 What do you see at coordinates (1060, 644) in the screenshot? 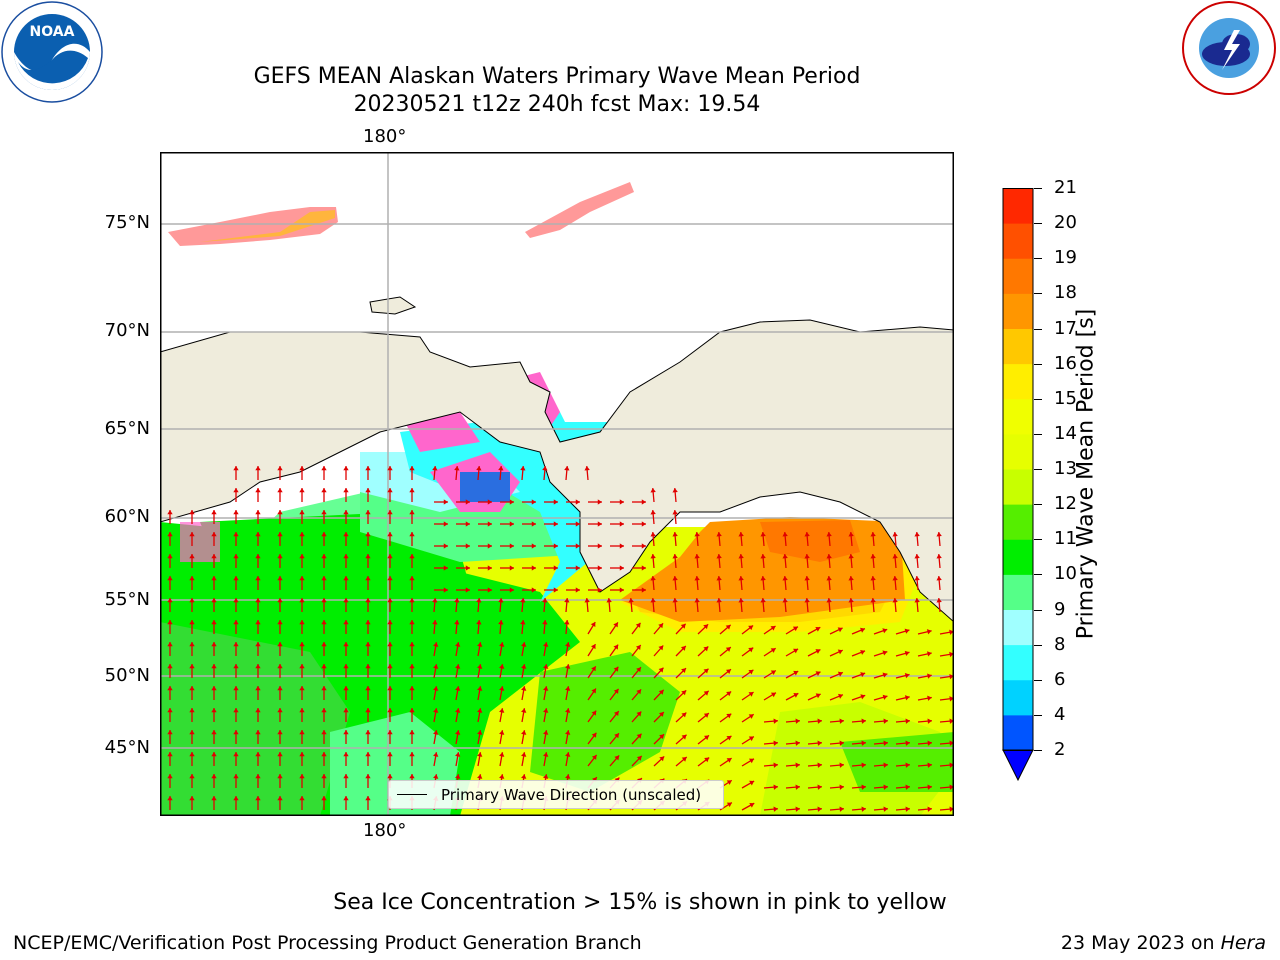
I see `colorbar-tick-label: 8` at bounding box center [1060, 644].